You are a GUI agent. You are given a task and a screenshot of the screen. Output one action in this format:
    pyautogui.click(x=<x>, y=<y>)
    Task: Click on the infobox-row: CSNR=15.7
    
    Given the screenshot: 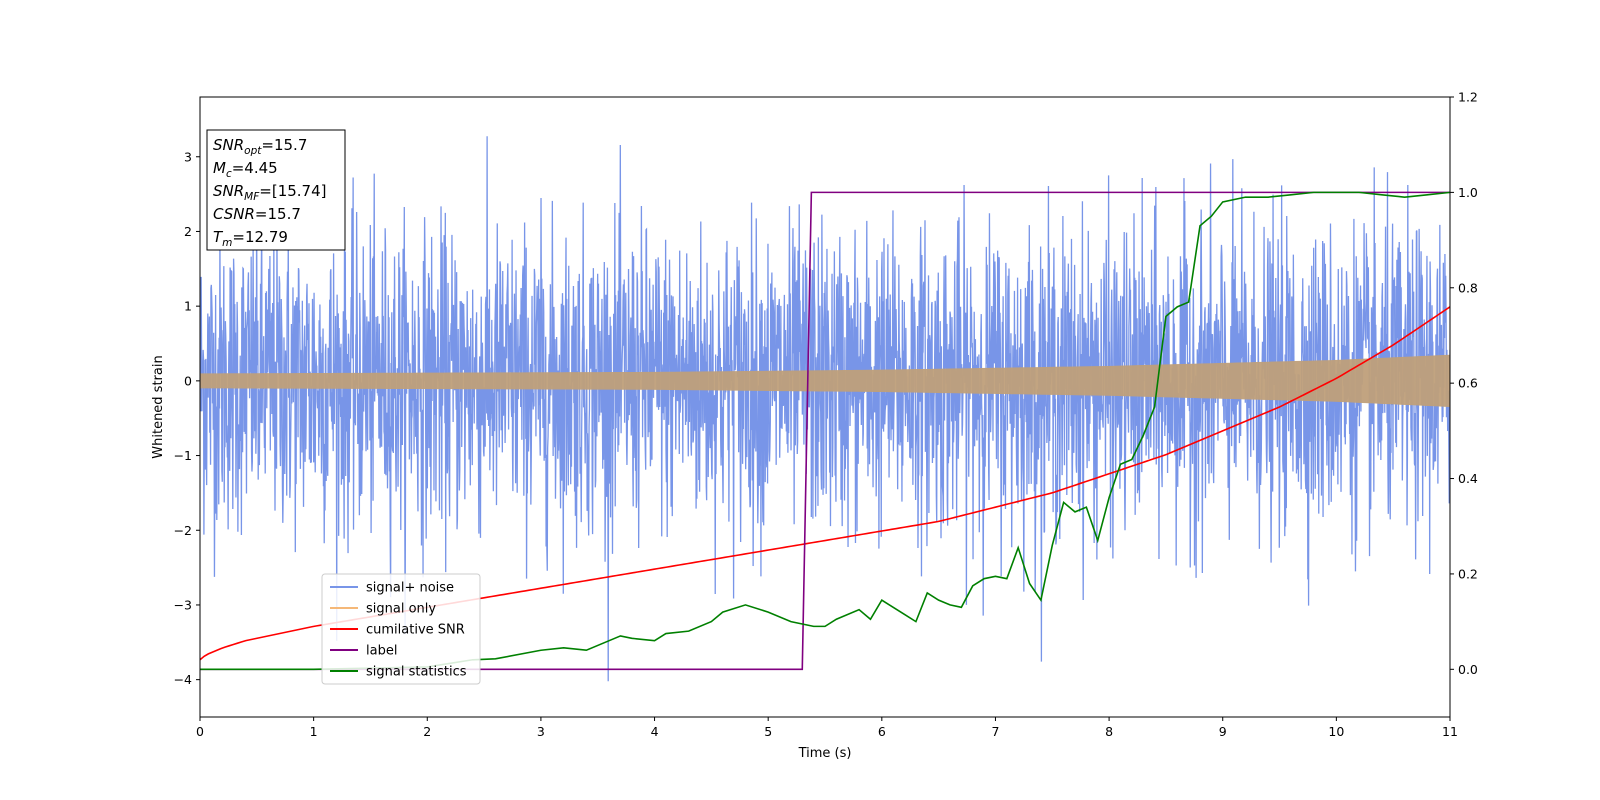 What is the action you would take?
    pyautogui.click(x=257, y=214)
    